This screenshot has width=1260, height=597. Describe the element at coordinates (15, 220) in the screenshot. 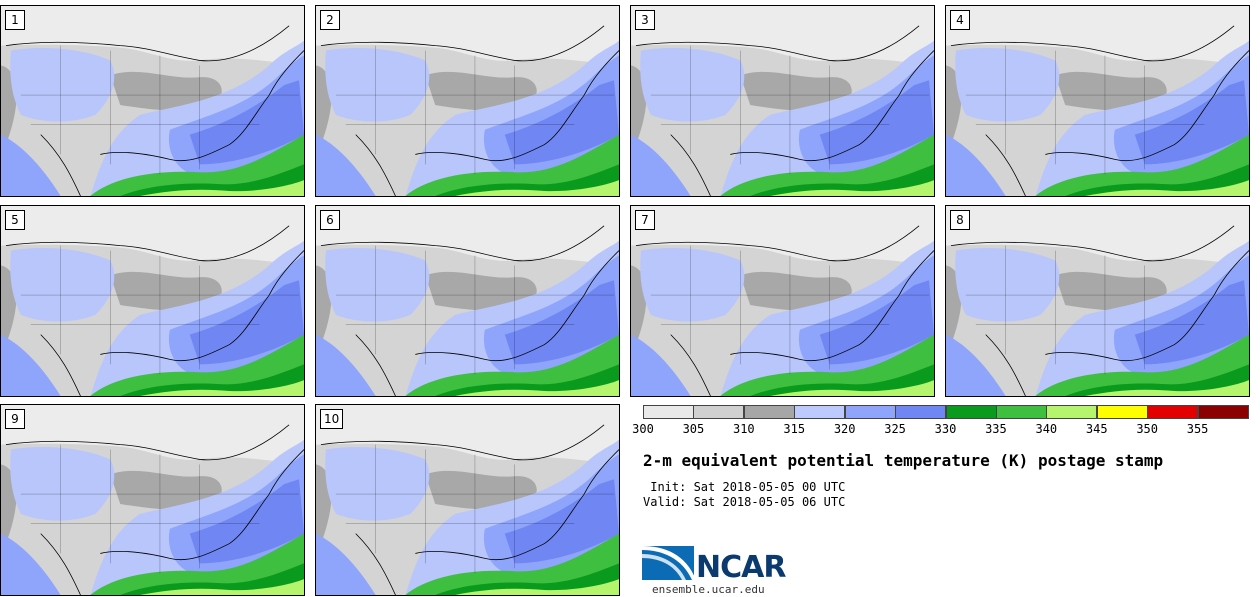

I see `member-number: 5` at that location.